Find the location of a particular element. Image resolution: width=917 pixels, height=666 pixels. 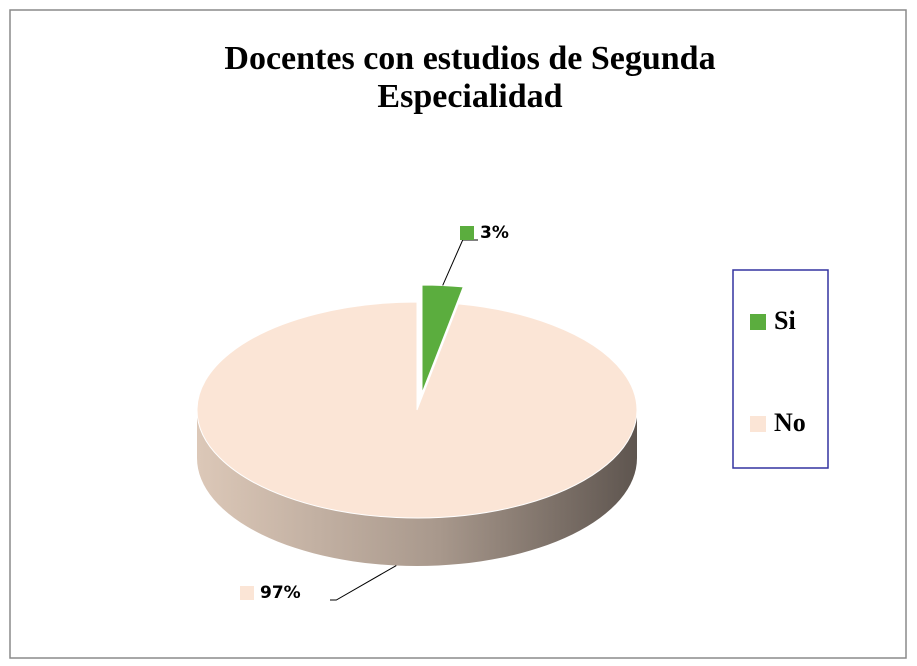

legend-box is located at coordinates (780, 369).